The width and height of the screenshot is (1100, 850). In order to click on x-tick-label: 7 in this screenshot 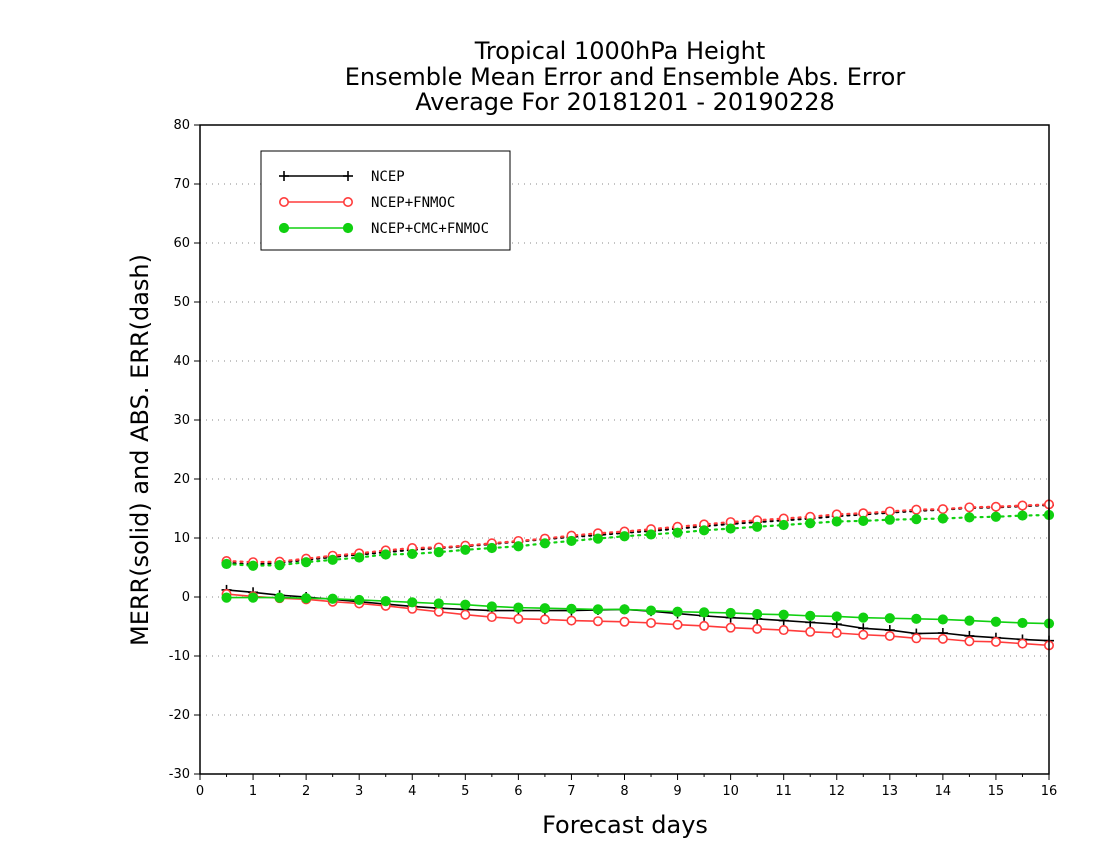, I will do `click(571, 791)`.